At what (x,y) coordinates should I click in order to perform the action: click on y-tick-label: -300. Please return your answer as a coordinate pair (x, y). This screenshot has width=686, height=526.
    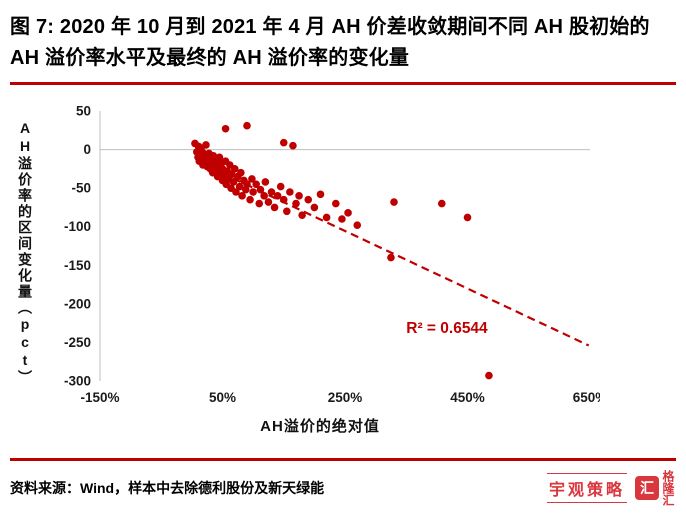
    Looking at the image, I should click on (77, 381).